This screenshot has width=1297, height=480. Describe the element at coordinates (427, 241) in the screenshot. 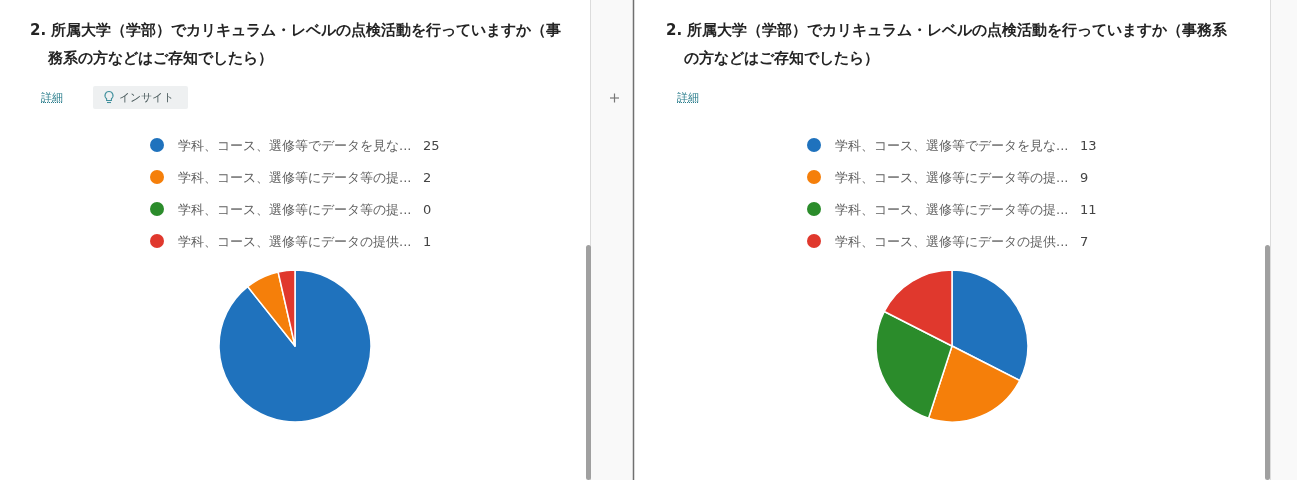

I see `data-label: 1` at that location.